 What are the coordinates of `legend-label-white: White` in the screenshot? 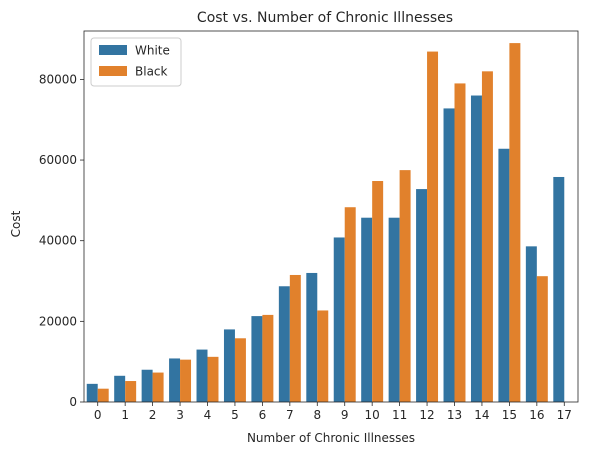 It's located at (152, 51).